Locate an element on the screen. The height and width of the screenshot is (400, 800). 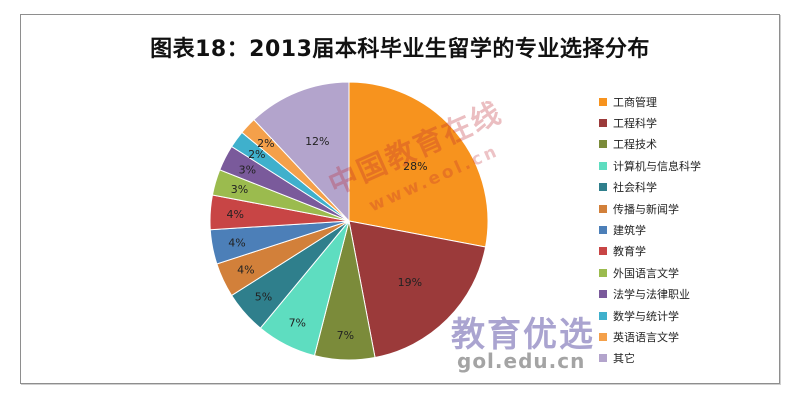
pie-data-label-6: 4% is located at coordinates (236, 242).